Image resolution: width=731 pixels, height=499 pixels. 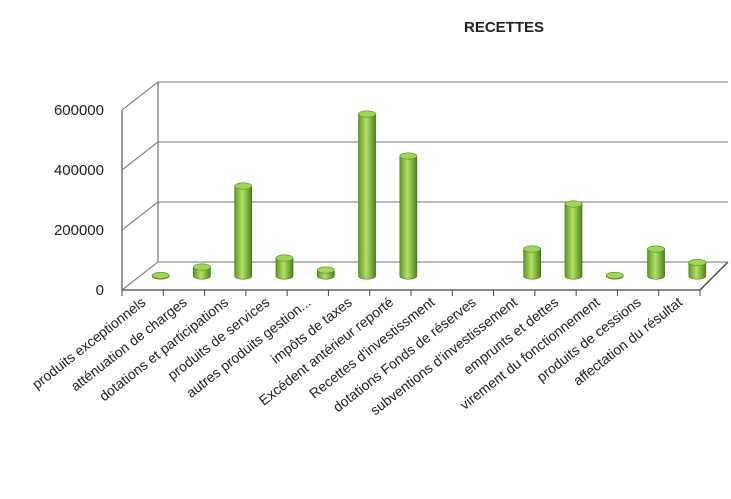 What do you see at coordinates (504, 27) in the screenshot?
I see `chart-title: RECETTES` at bounding box center [504, 27].